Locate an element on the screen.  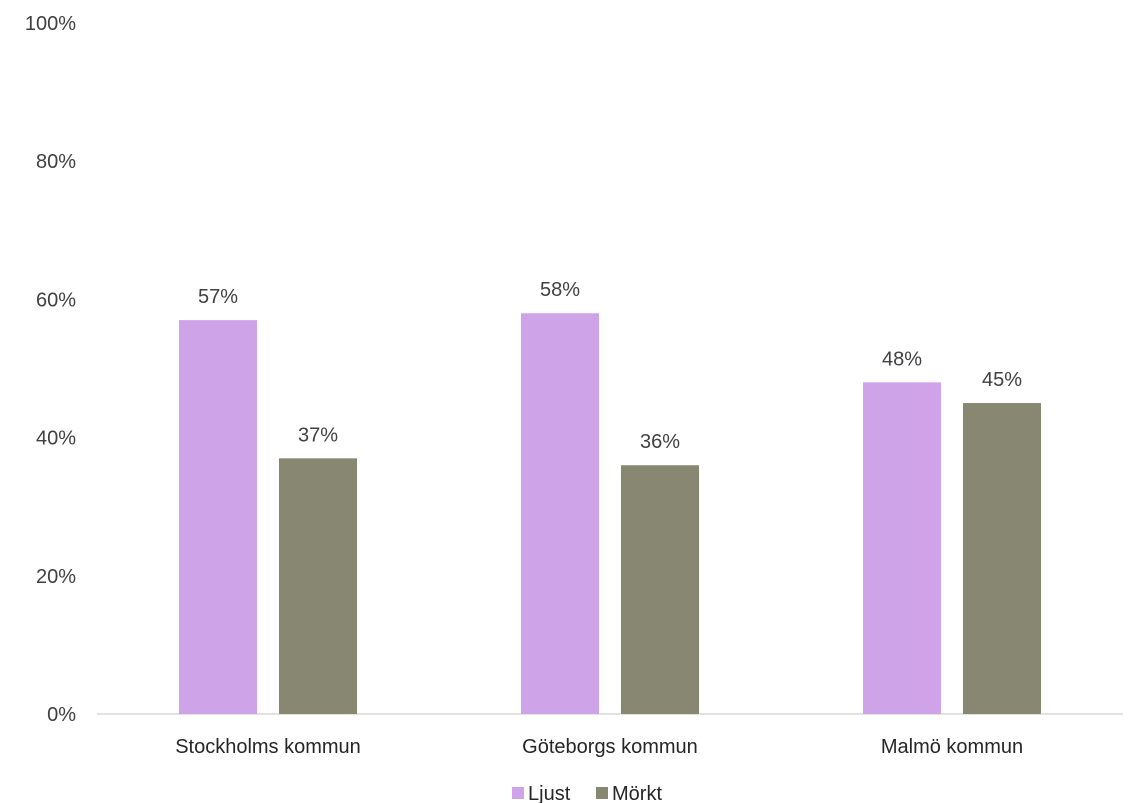
legend-swatch-mörkt is located at coordinates (602, 793).